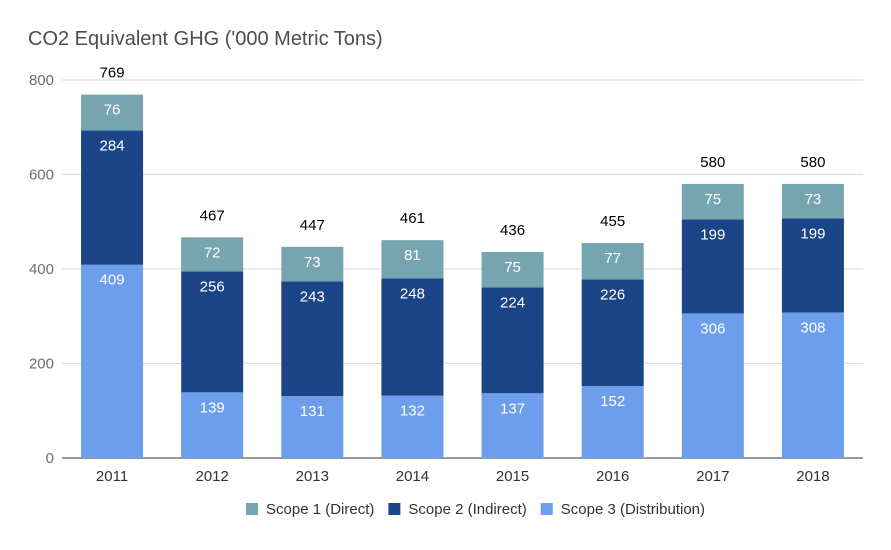  I want to click on x-tick-label: 2011, so click(112, 476).